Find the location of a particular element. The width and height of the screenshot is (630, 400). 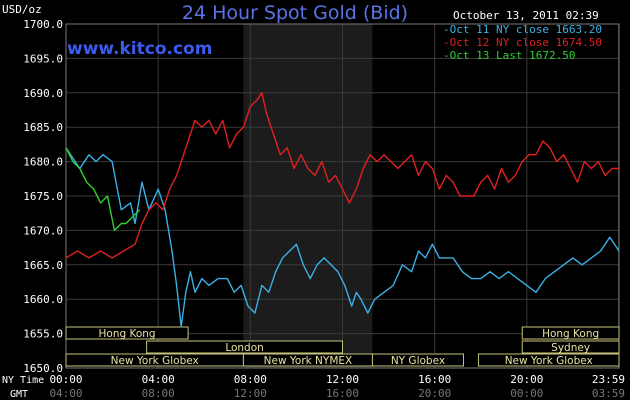

x-tick-label-nytime: 00:00 is located at coordinates (65, 379).